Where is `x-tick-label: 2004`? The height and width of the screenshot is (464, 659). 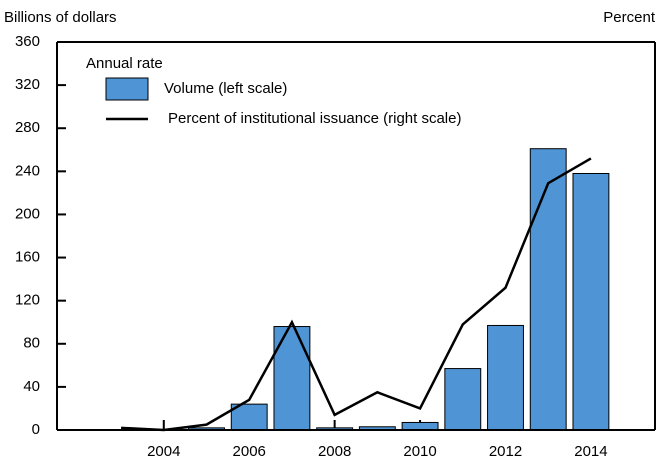 x-tick-label: 2004 is located at coordinates (163, 451).